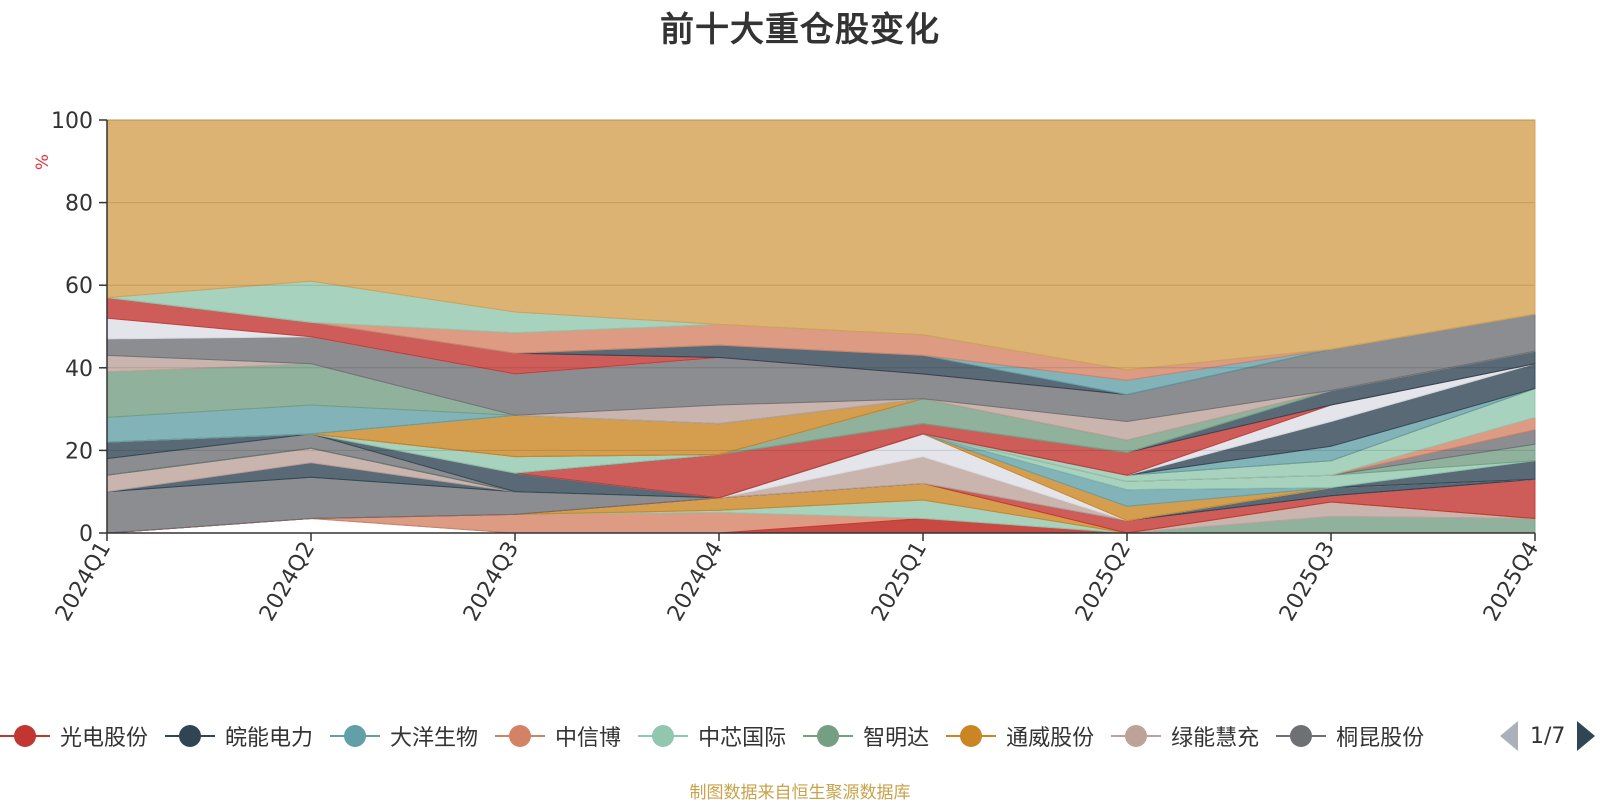  What do you see at coordinates (287, 582) in the screenshot?
I see `x-tick-label: 2024Q2` at bounding box center [287, 582].